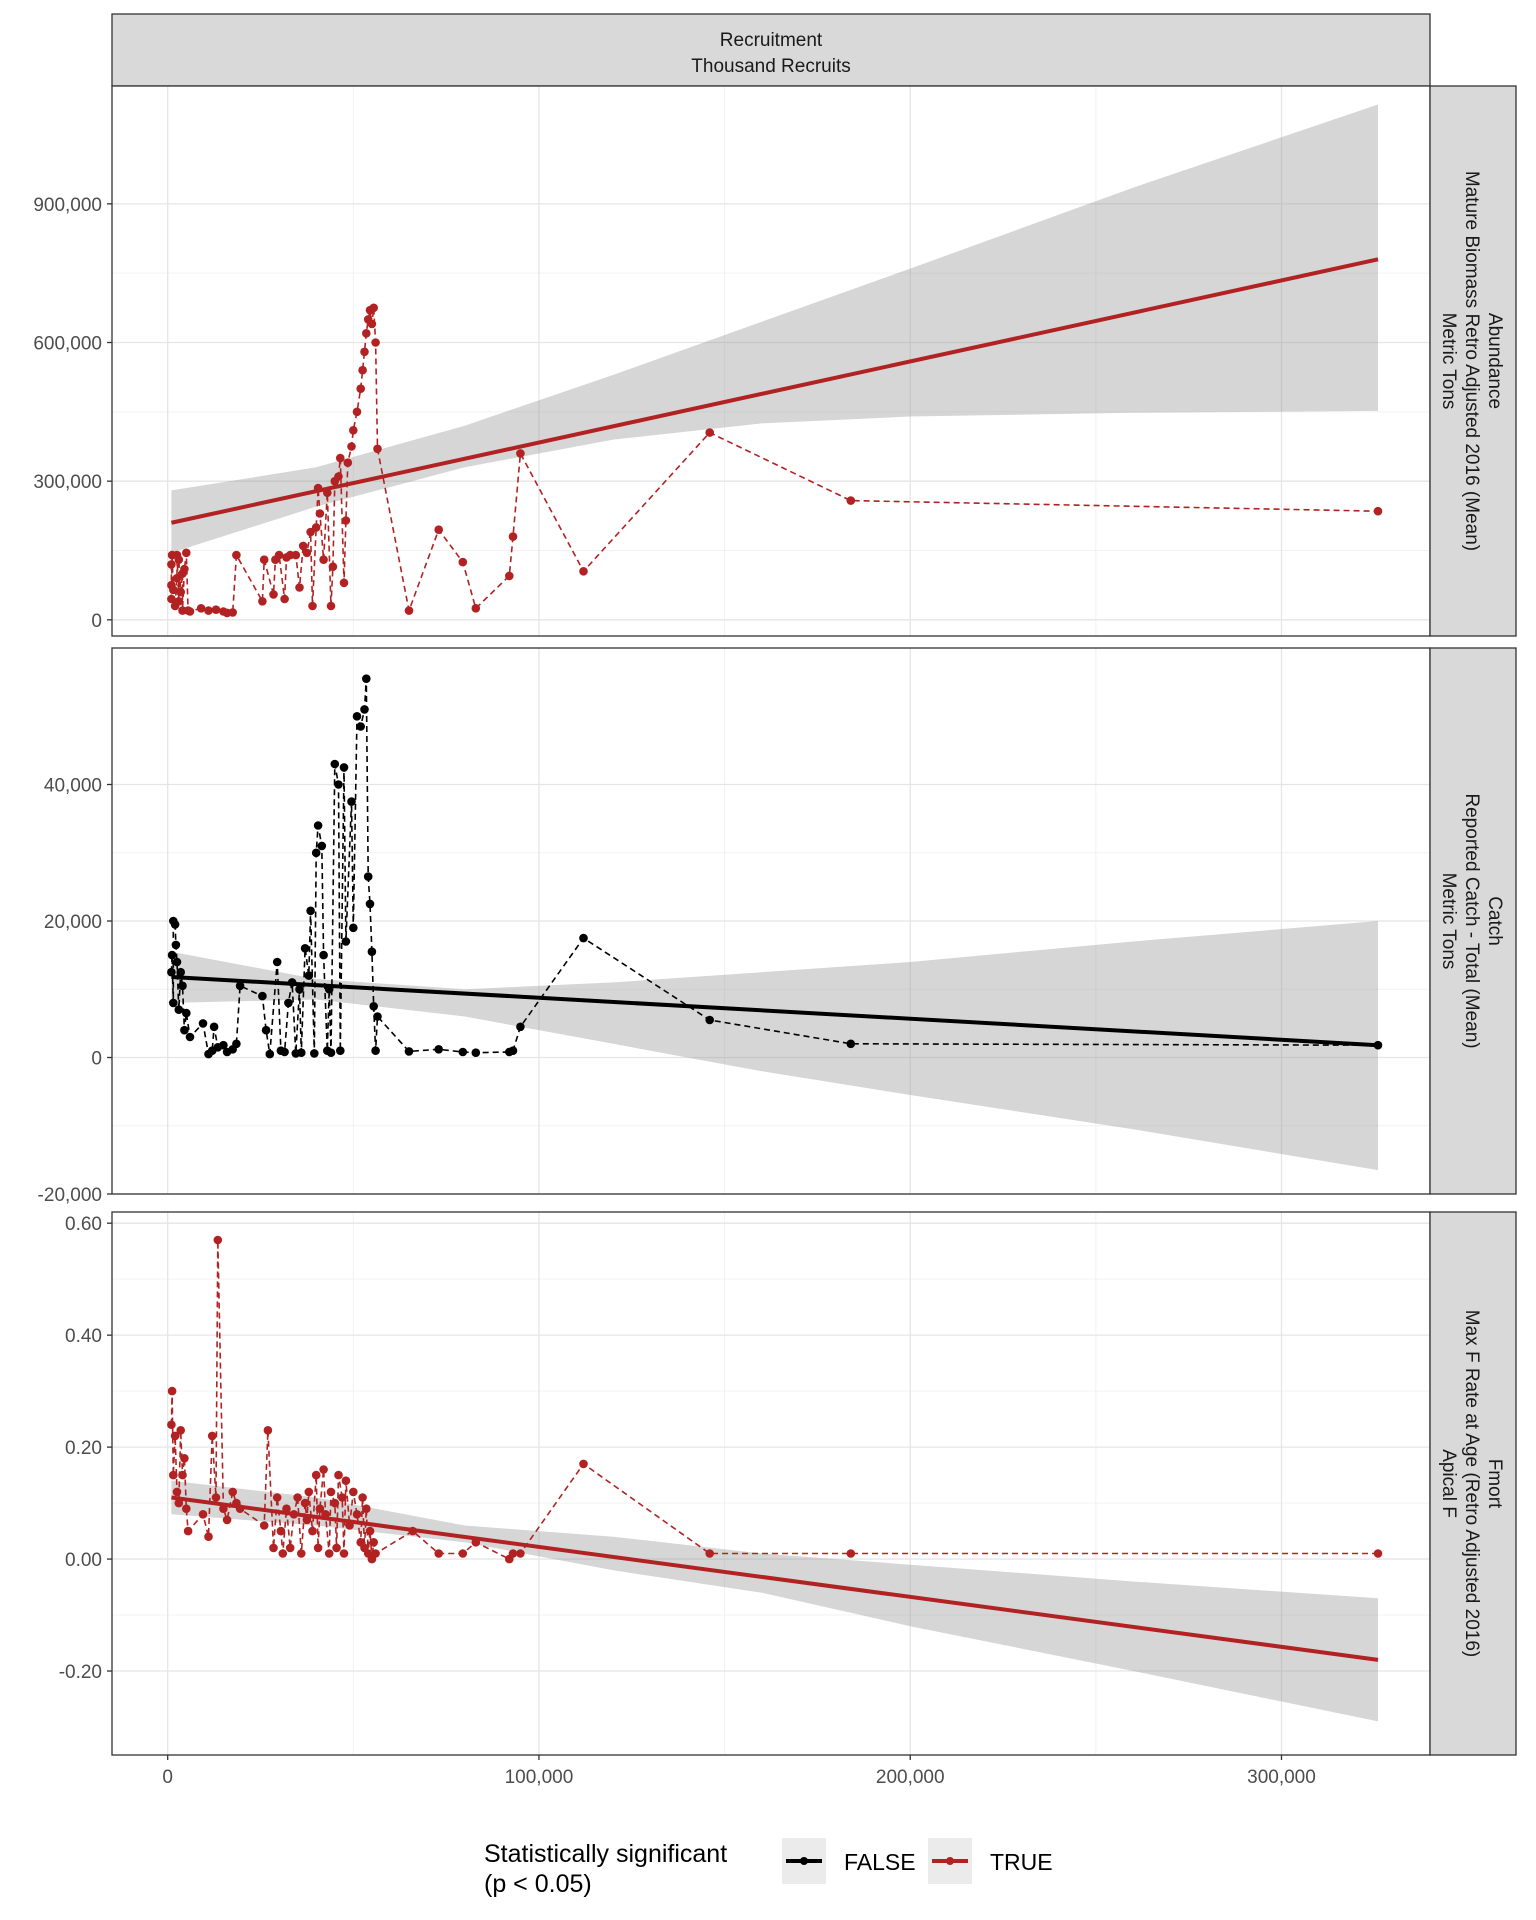 The width and height of the screenshot is (1536, 1920). I want to click on x-tick-label: 100,000, so click(539, 1777).